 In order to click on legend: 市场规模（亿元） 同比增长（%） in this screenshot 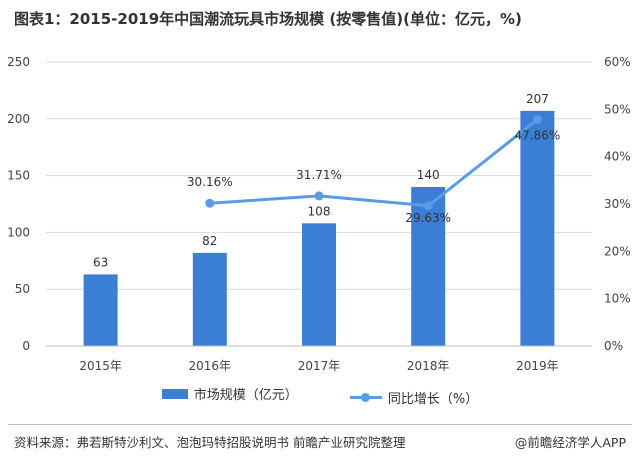, I will do `click(320, 395)`.